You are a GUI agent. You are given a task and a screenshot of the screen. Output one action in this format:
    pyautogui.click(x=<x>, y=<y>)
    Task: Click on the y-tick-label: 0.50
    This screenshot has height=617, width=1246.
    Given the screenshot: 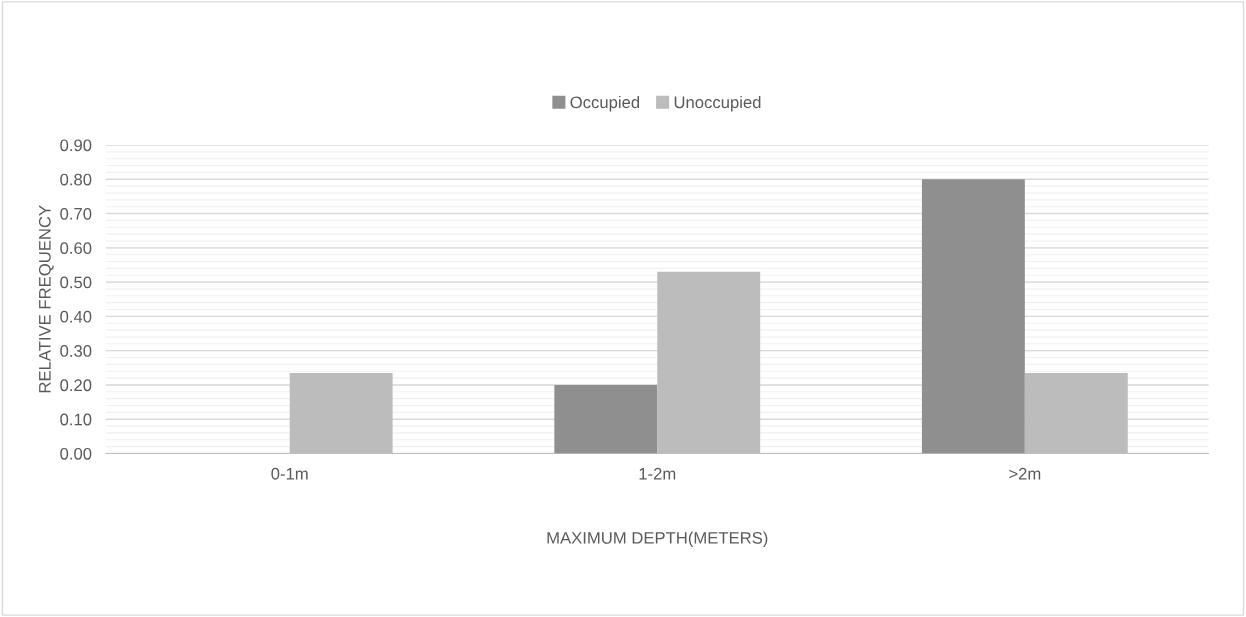 What is the action you would take?
    pyautogui.click(x=76, y=282)
    